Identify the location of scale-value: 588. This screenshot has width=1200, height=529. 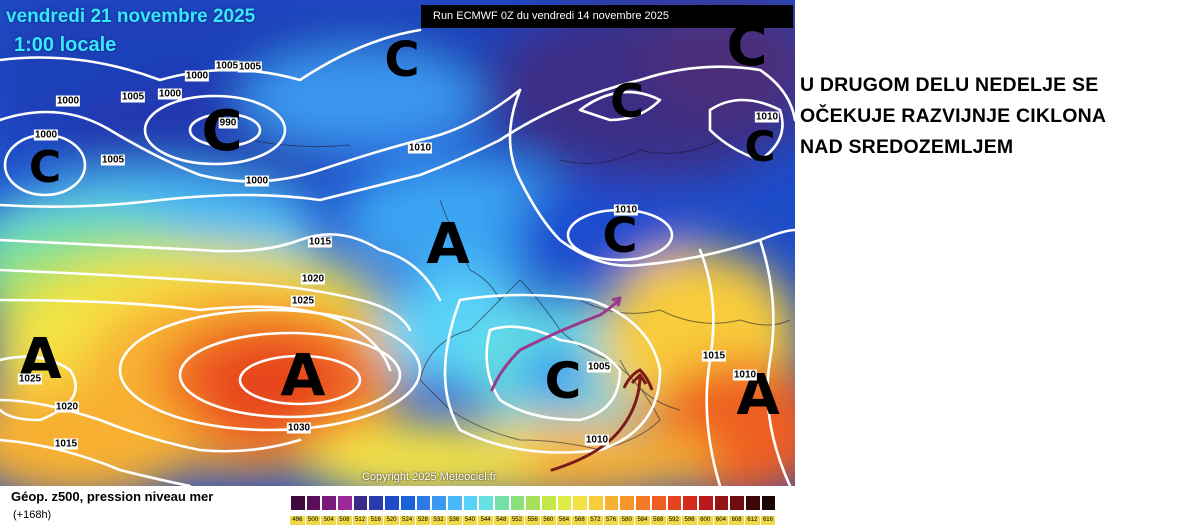
(658, 520).